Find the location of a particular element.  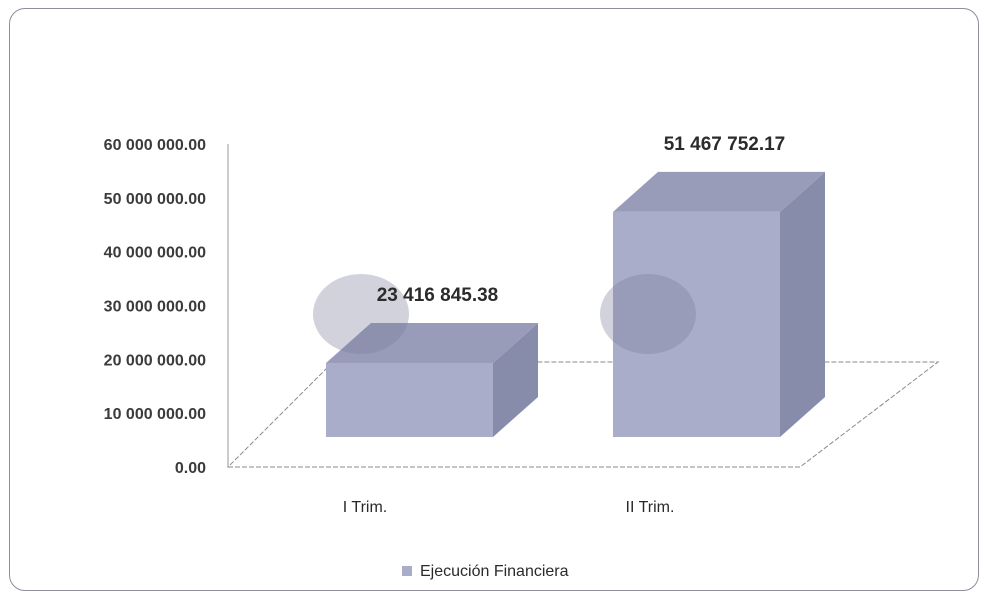

legend-swatch is located at coordinates (407, 571).